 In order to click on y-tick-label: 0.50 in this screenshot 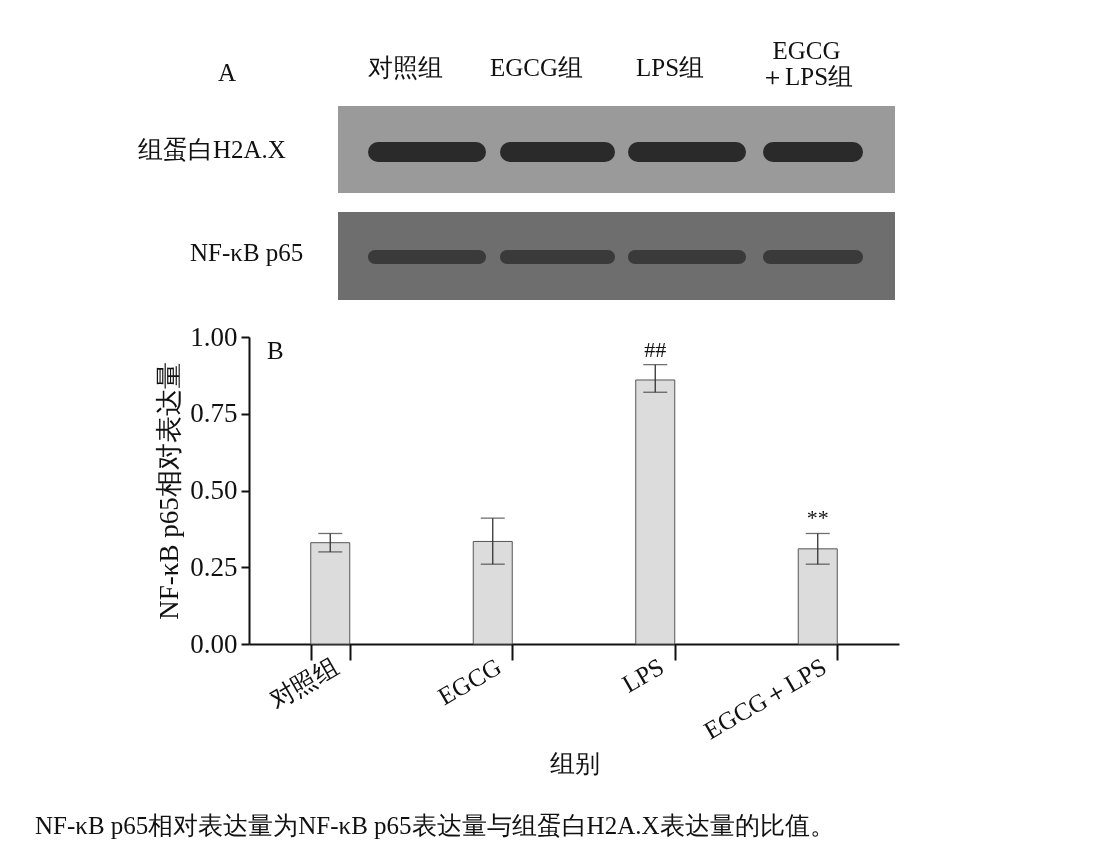, I will do `click(214, 490)`.